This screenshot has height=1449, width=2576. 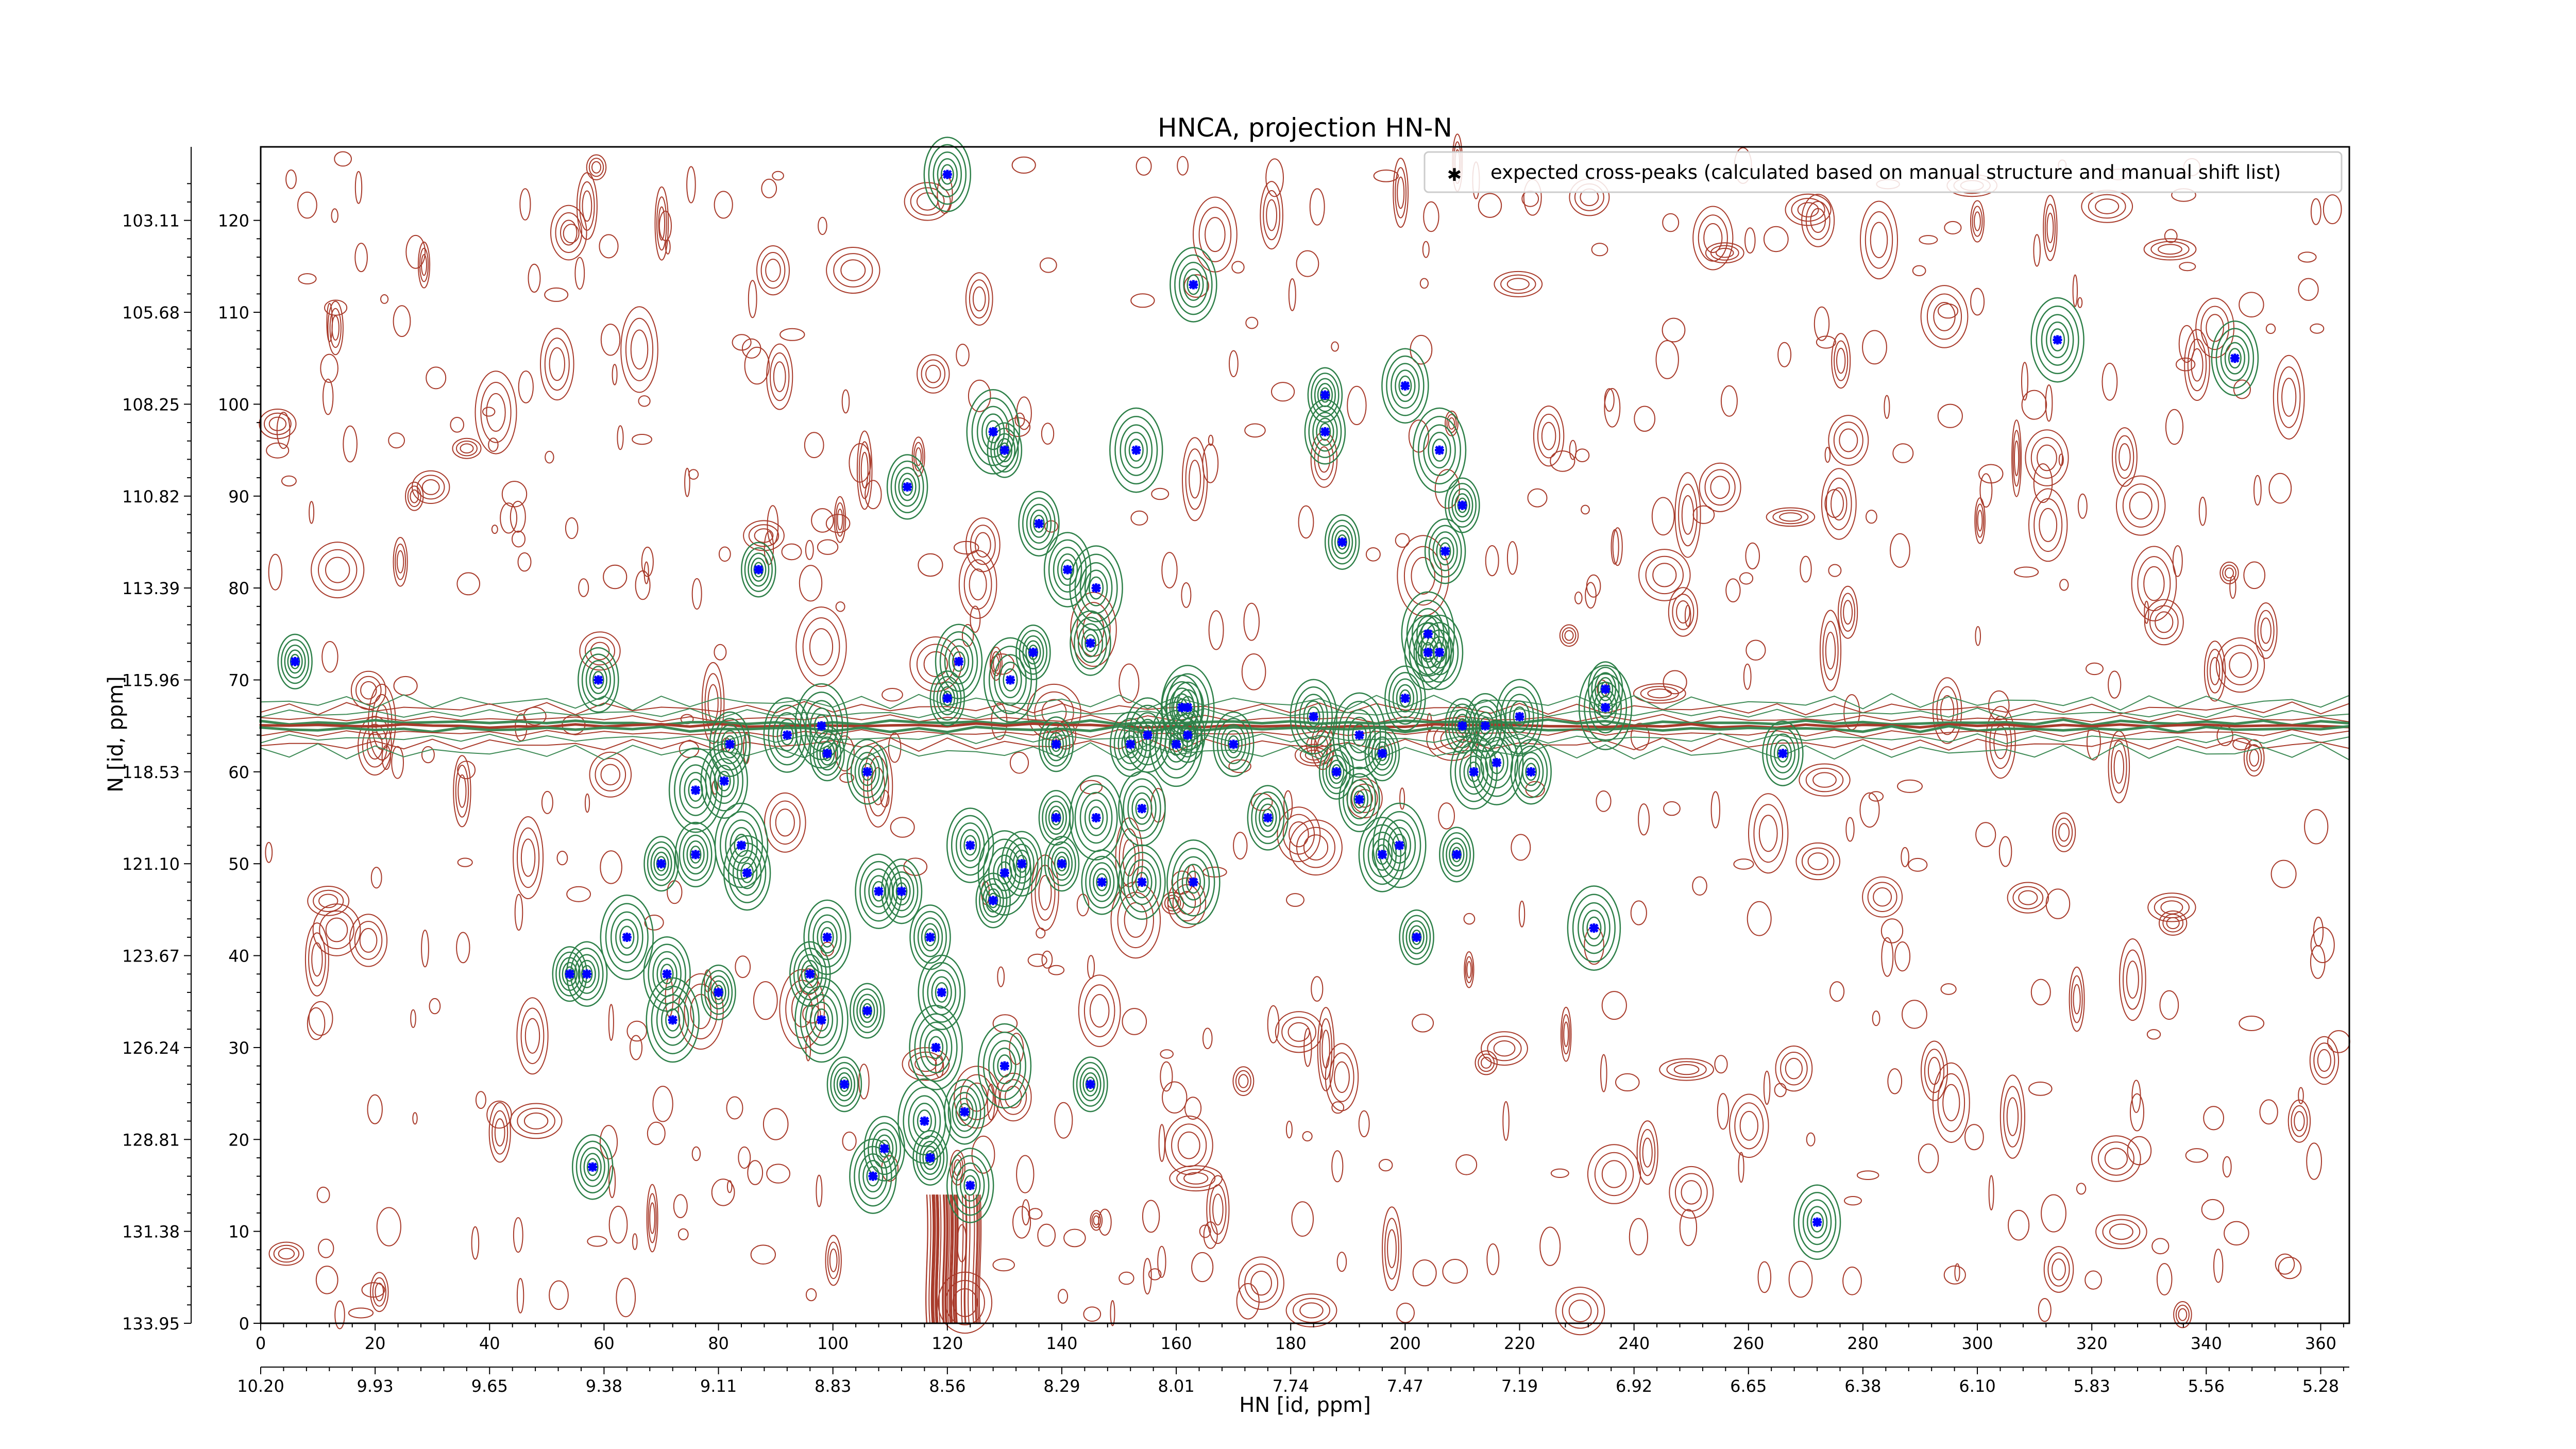 I want to click on y-ppm-tick-label: 110.82, so click(x=151, y=497).